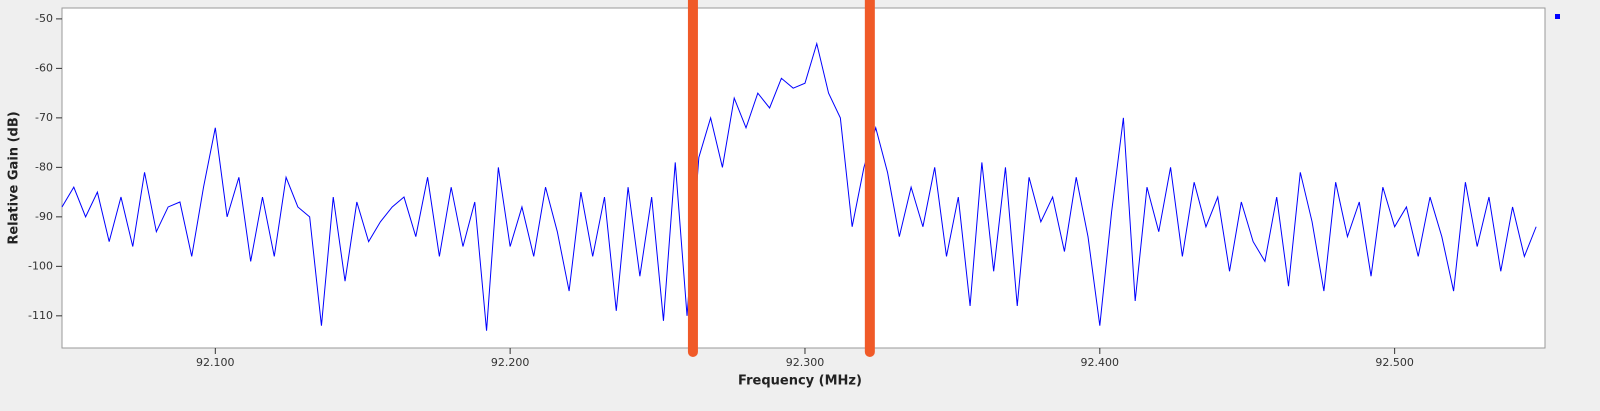 This screenshot has height=411, width=1600. Describe the element at coordinates (44, 166) in the screenshot. I see `y-tick-label: -80` at that location.